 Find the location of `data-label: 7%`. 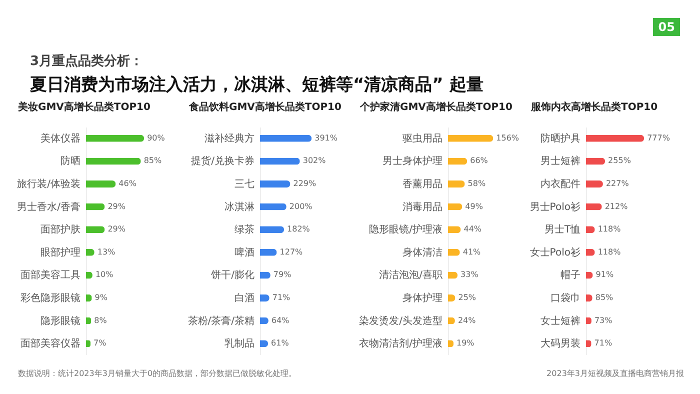

data-label: 7% is located at coordinates (100, 343).